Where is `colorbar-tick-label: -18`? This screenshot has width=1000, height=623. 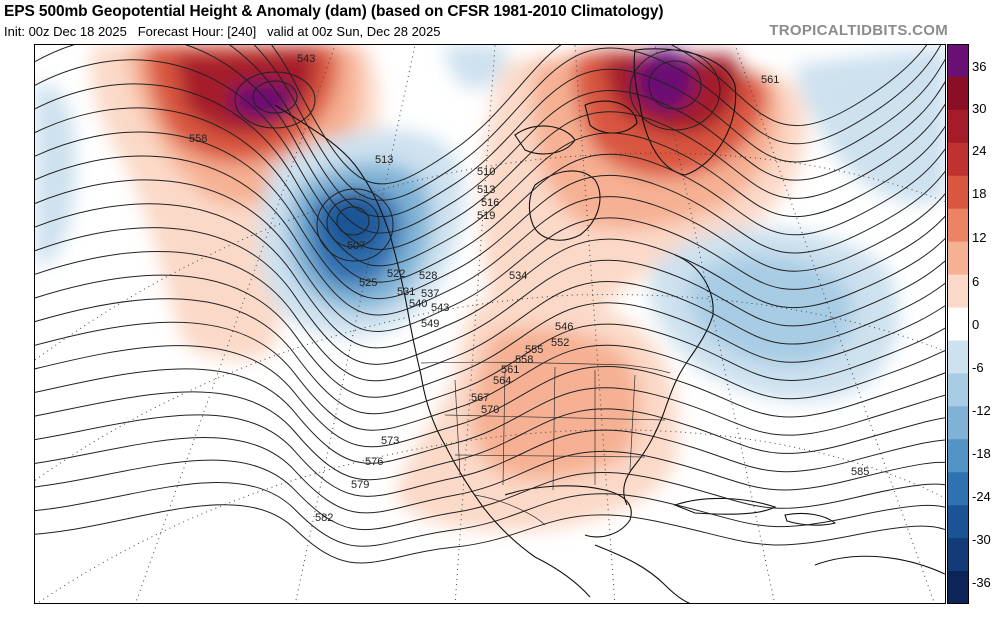
colorbar-tick-label: -18 is located at coordinates (981, 453).